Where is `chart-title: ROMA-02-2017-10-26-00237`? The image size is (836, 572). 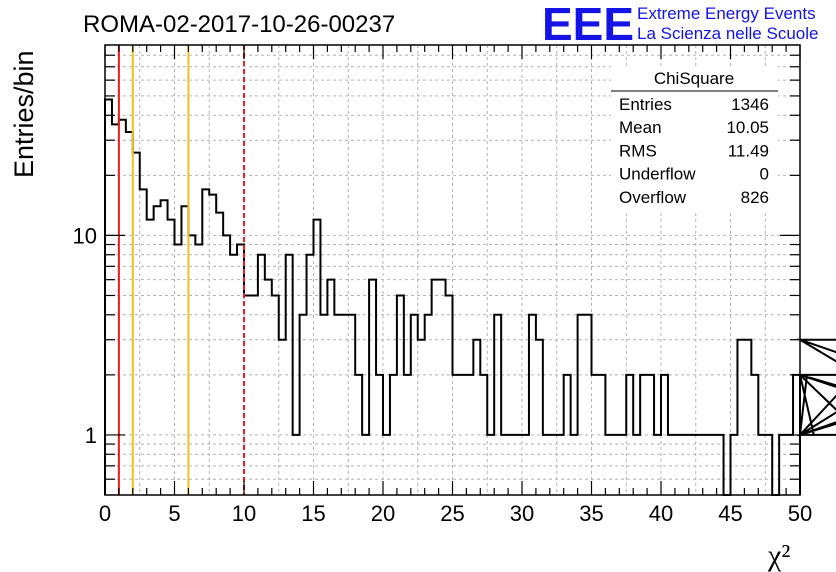
chart-title: ROMA-02-2017-10-26-00237 is located at coordinates (239, 24).